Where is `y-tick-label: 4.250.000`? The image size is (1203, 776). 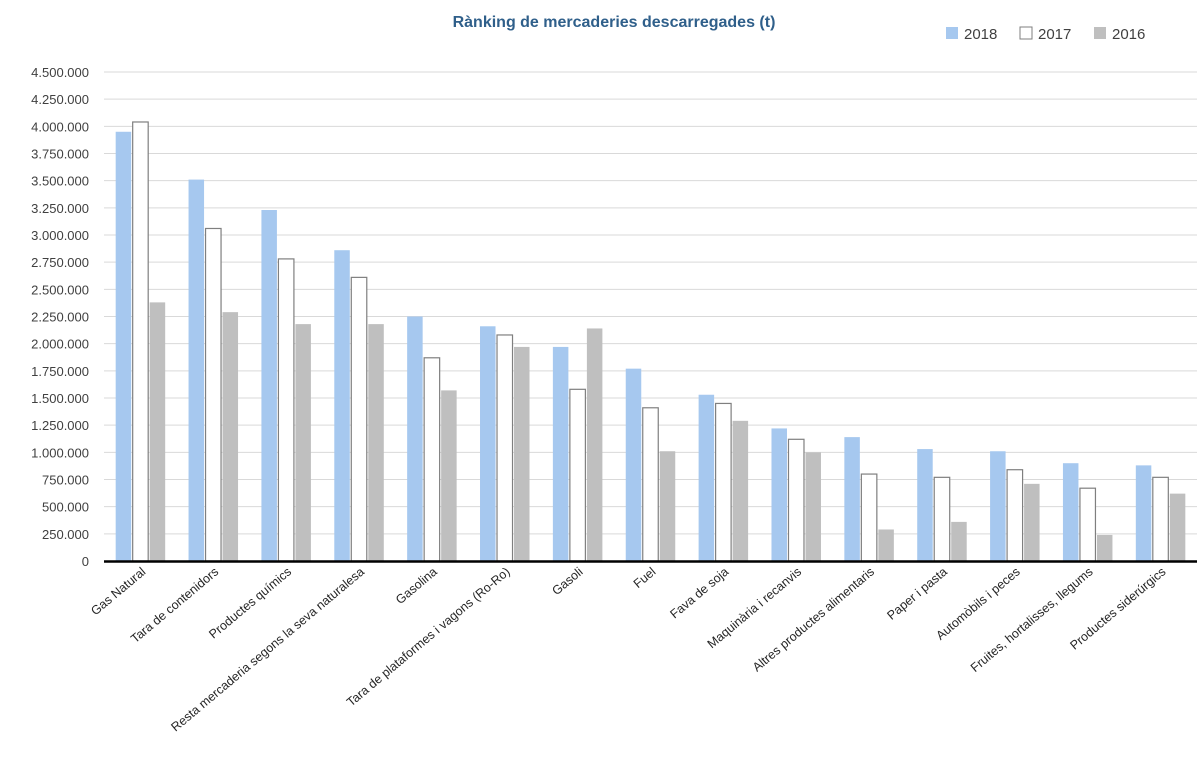 y-tick-label: 4.250.000 is located at coordinates (60, 99).